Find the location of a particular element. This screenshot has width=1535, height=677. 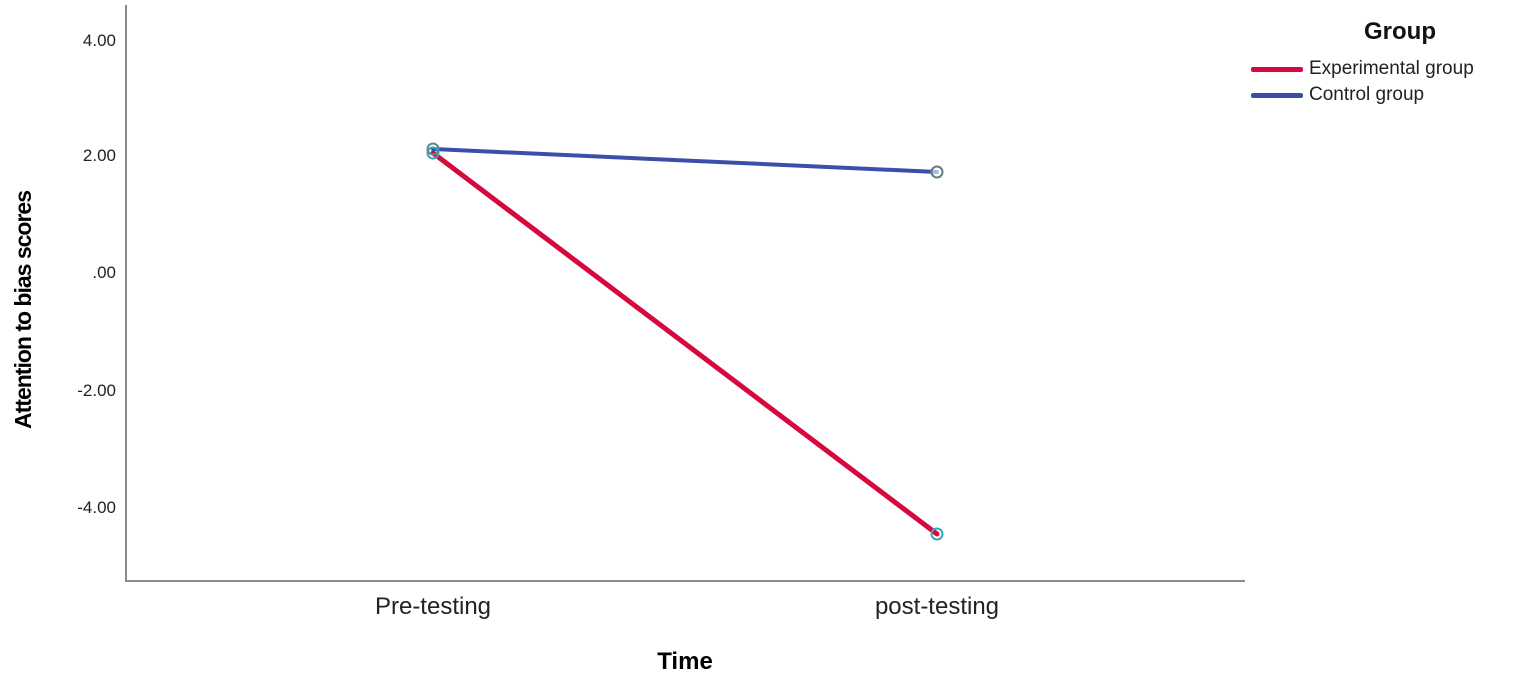

y-axis-title: Attention to bias scores is located at coordinates (23, 310).